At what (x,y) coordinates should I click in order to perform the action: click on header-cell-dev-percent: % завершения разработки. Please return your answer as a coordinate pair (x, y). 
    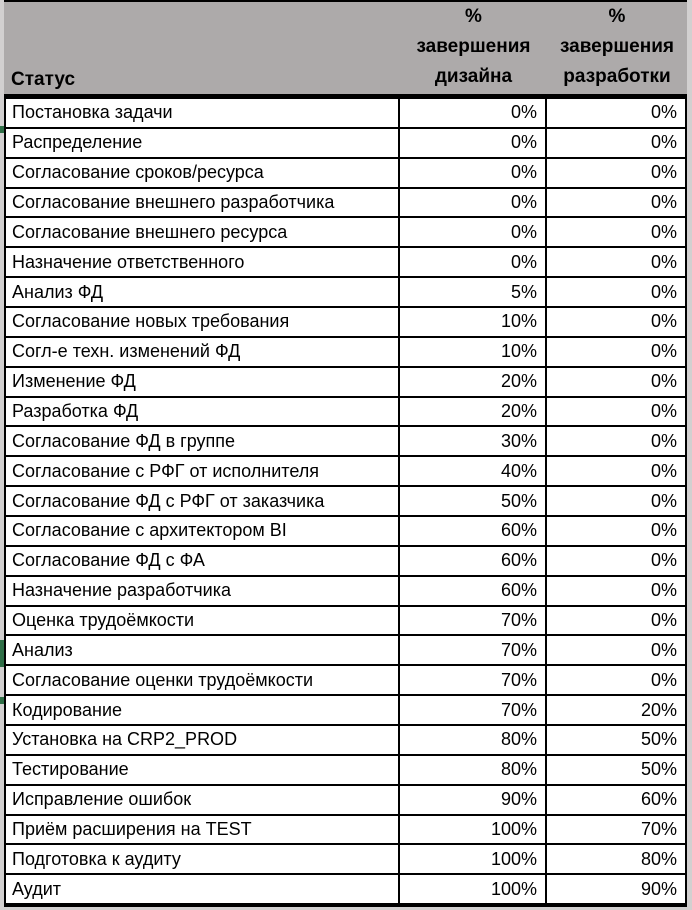
    Looking at the image, I should click on (617, 49).